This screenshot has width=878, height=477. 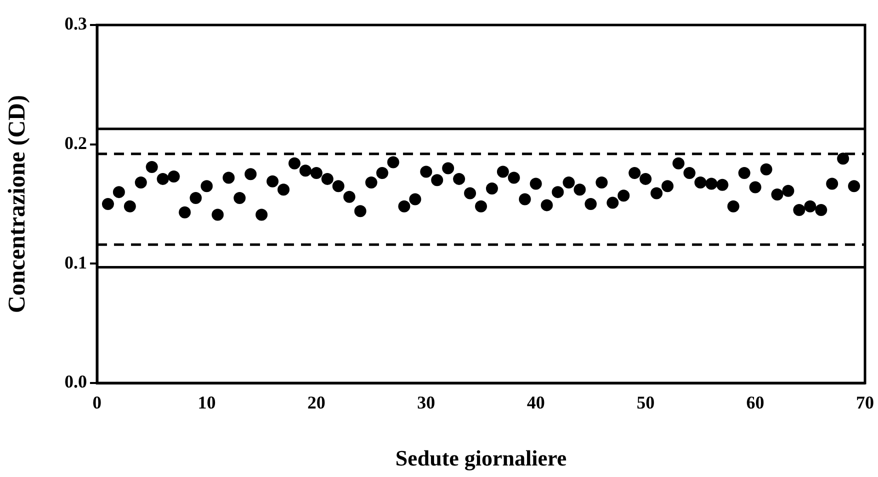 I want to click on x-tick-label: 0, so click(x=97, y=402).